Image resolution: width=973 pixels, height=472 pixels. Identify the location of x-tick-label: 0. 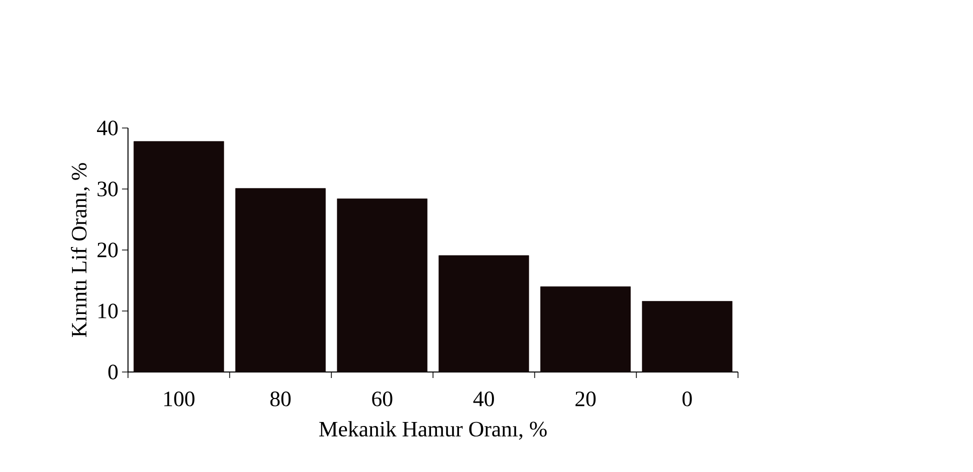
(687, 399).